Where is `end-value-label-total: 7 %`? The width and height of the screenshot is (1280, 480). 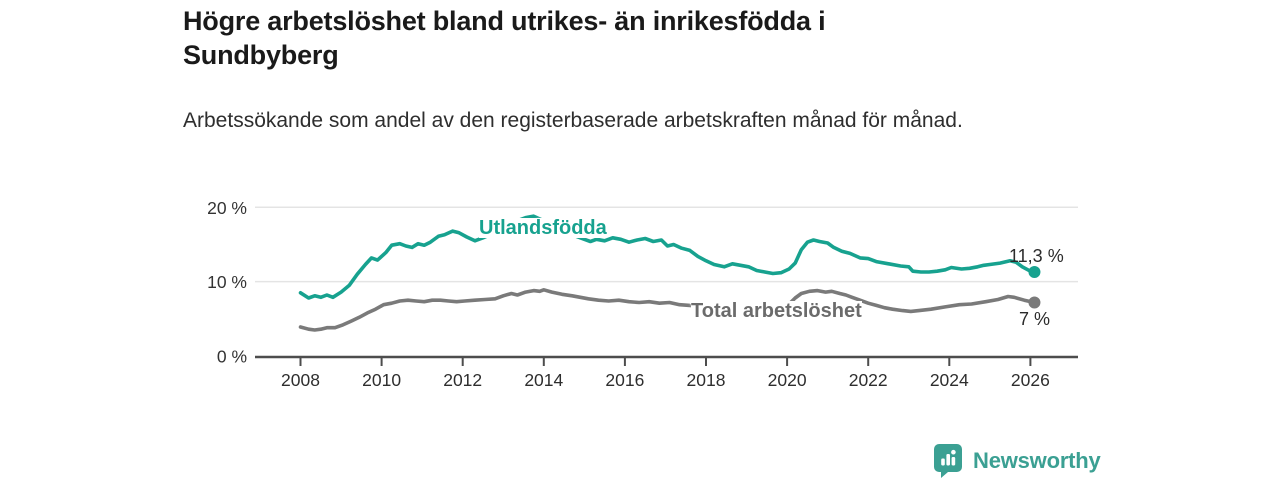
end-value-label-total: 7 % is located at coordinates (1035, 319).